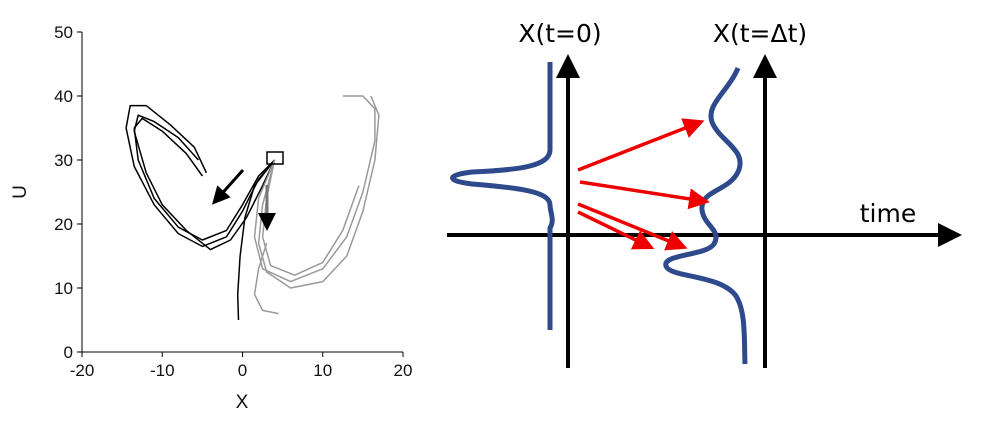 The image size is (984, 421). What do you see at coordinates (559, 33) in the screenshot?
I see `left-label: X(t=0)` at bounding box center [559, 33].